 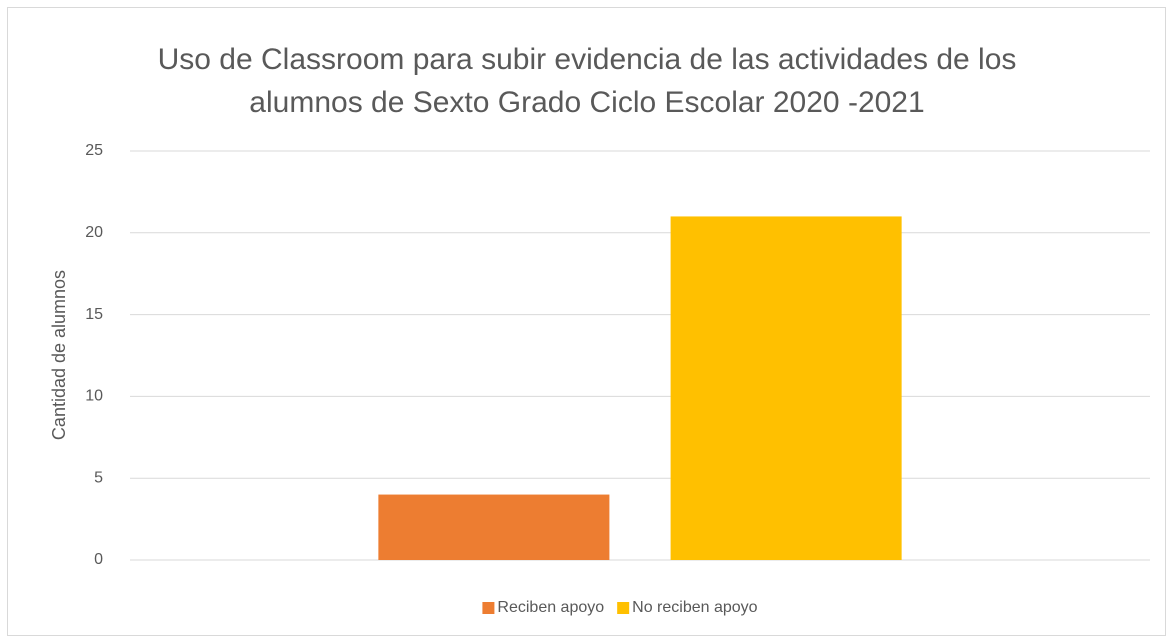 I want to click on y-tick-label: 25, so click(x=94, y=150).